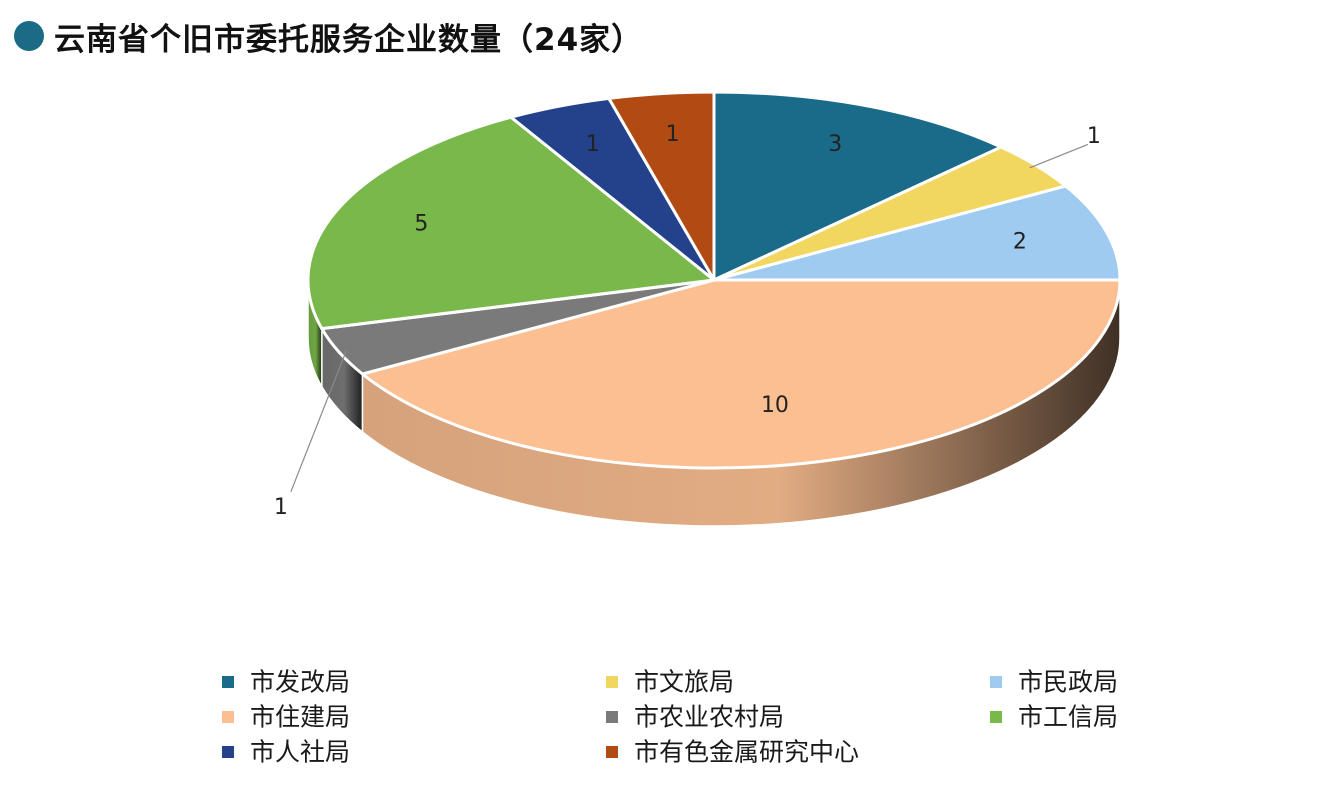 This screenshot has height=796, width=1320. I want to click on legend-item-5: 市农业农村局, so click(695, 717).